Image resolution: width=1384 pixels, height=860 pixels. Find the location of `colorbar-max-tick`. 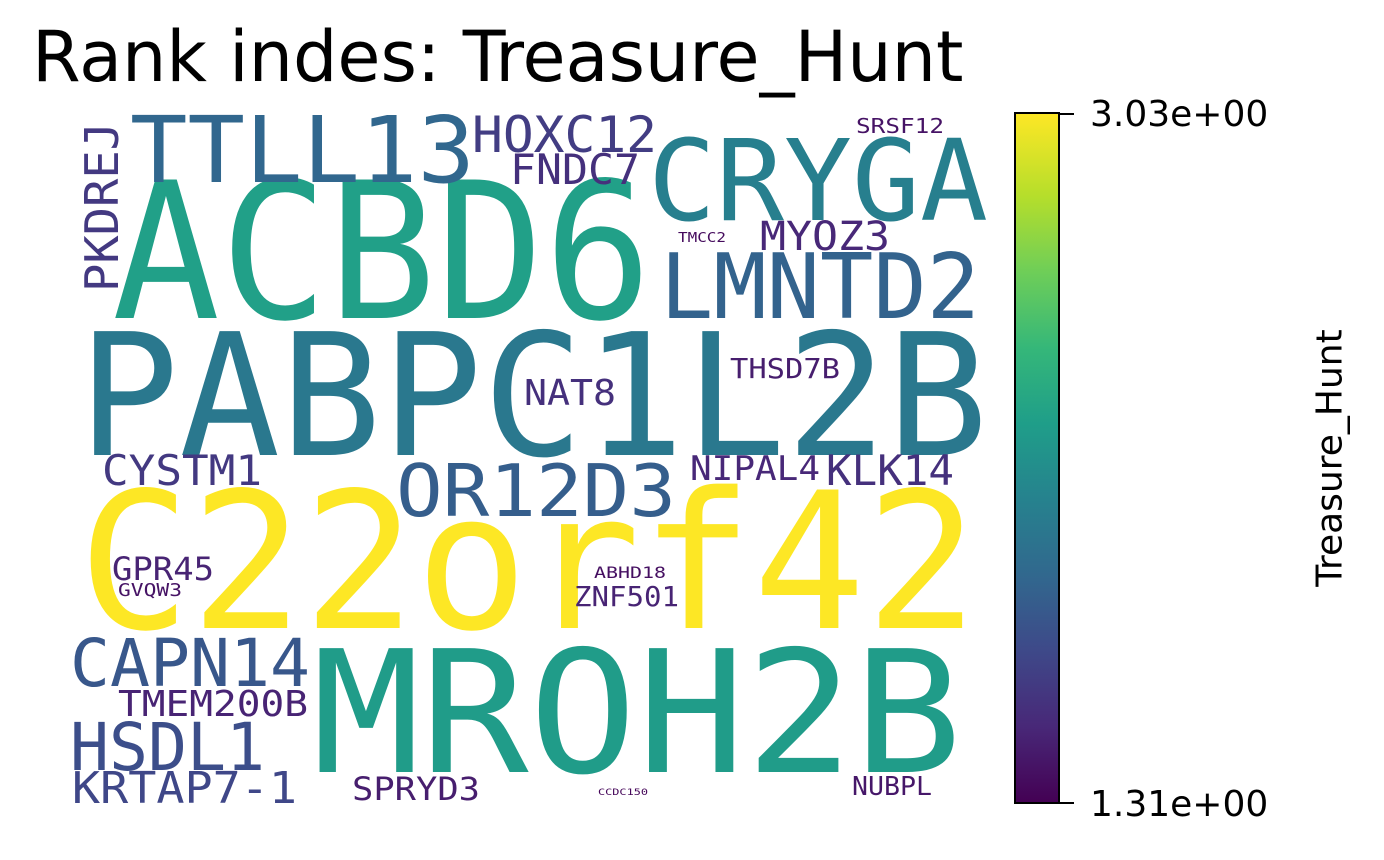

colorbar-max-tick is located at coordinates (1067, 114).